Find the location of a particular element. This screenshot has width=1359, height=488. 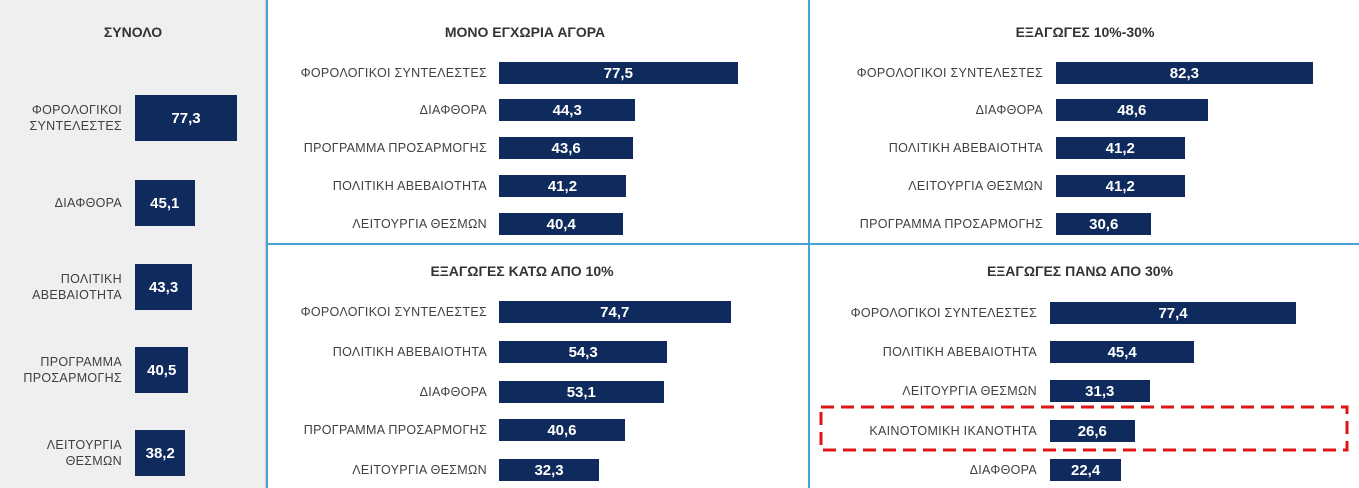

value-label: 26,6 is located at coordinates (1092, 431).